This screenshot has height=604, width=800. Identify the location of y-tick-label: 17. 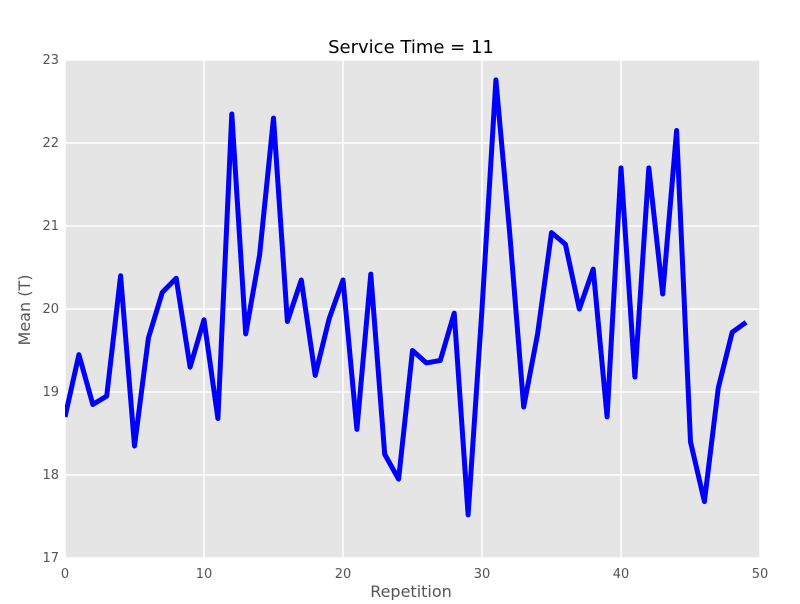
(50, 558).